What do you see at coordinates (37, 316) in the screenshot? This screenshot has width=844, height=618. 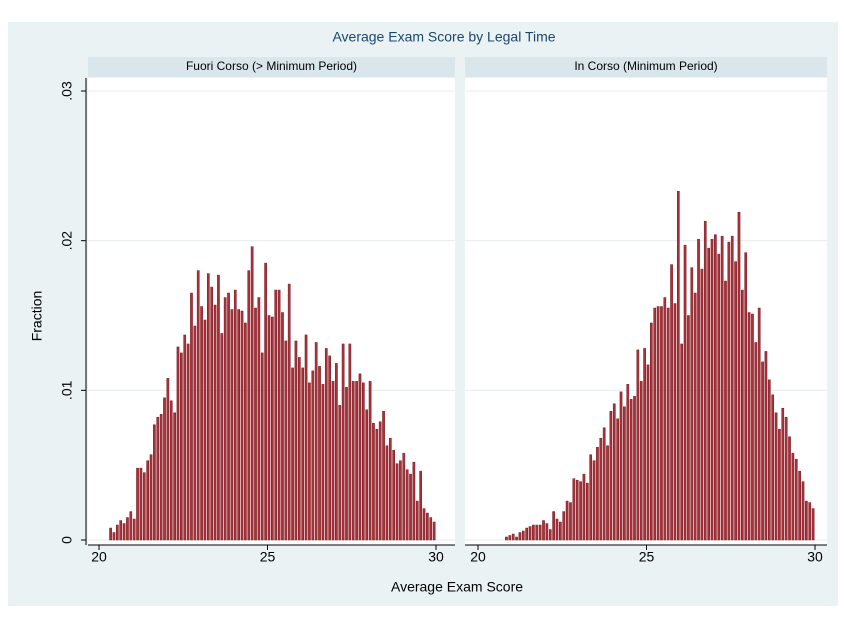 I see `y-axis-label: Fraction` at bounding box center [37, 316].